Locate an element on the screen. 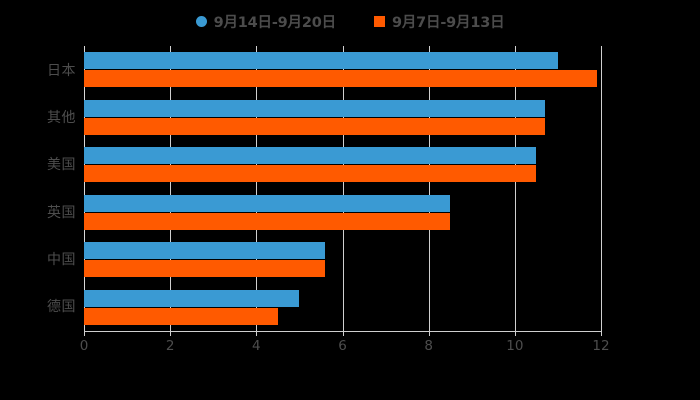  x-axis-tick-label: 2 is located at coordinates (170, 346).